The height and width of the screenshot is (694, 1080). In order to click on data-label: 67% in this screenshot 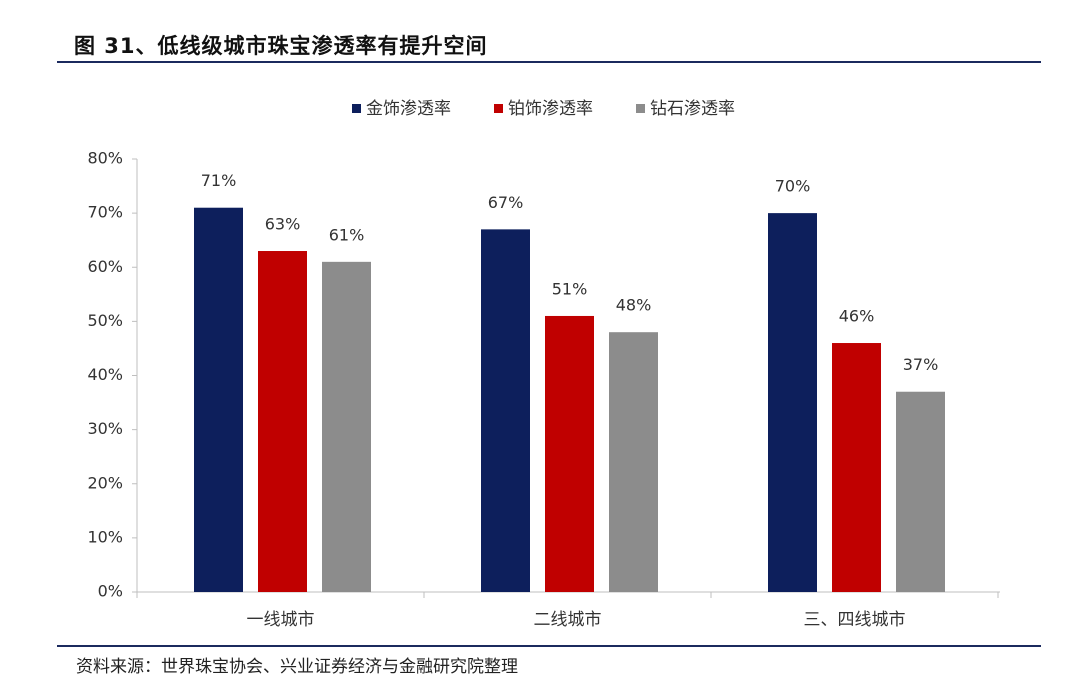, I will do `click(506, 202)`.